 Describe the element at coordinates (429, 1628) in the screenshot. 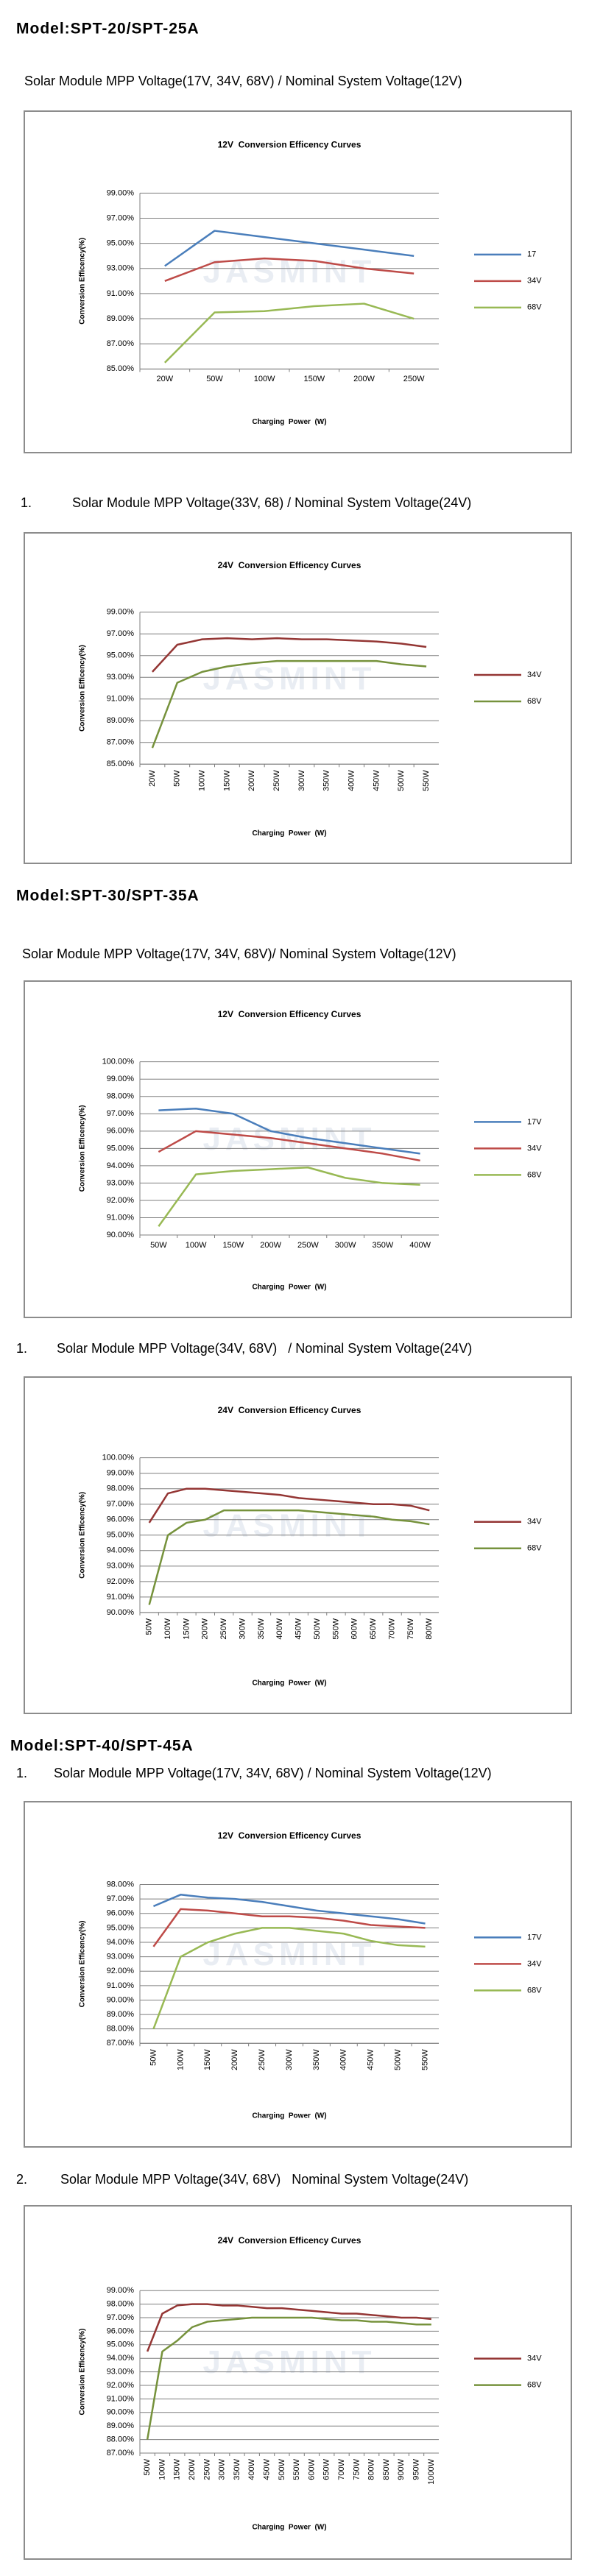

I see `x-tick-label: 800W` at that location.